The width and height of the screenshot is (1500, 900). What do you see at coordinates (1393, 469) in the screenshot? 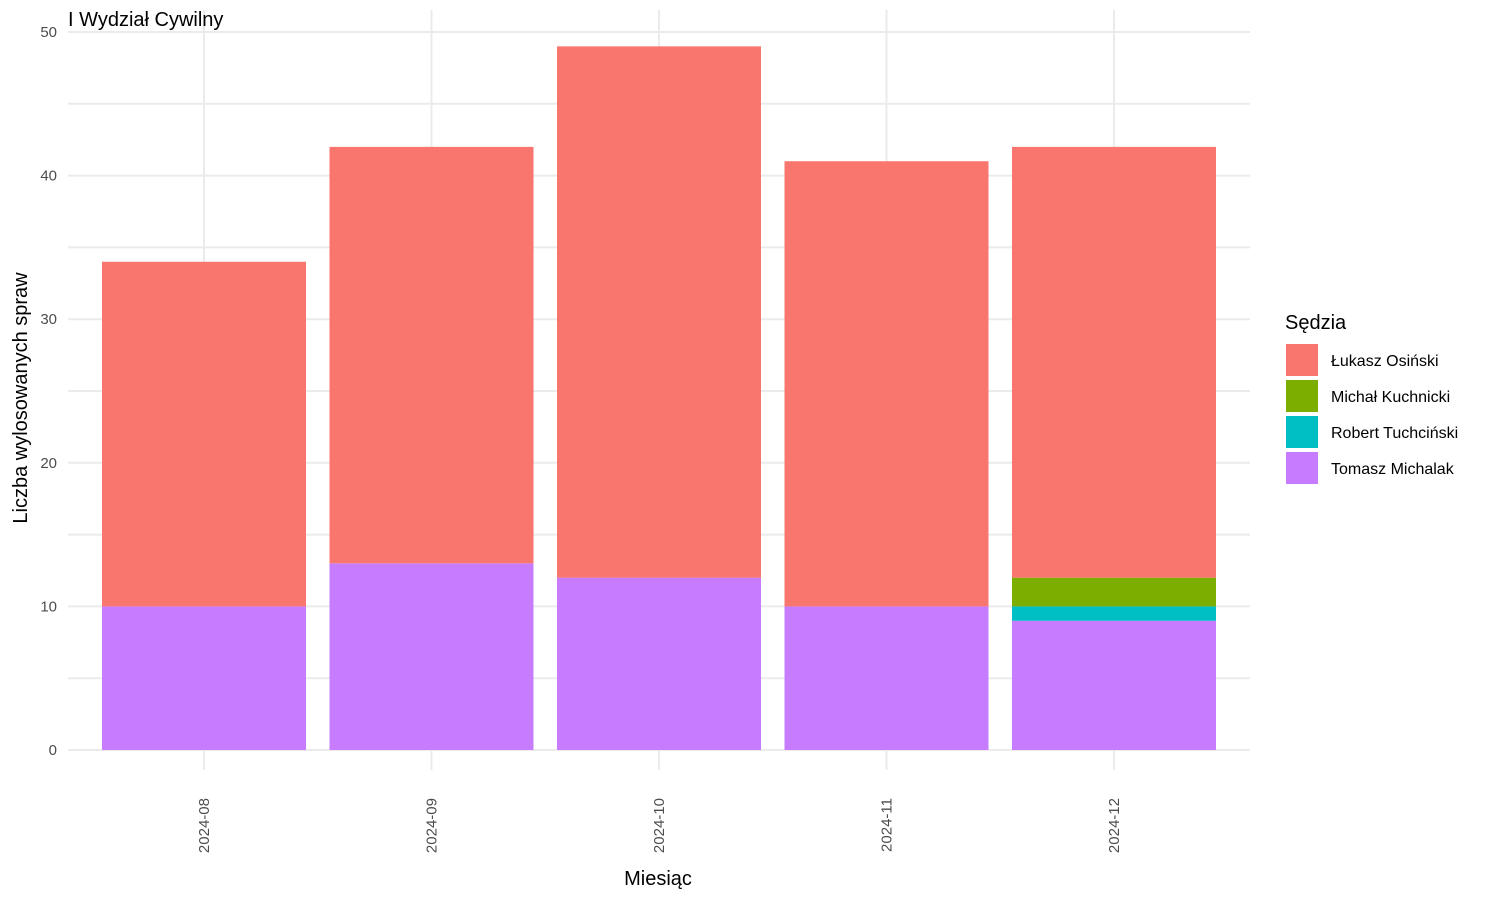
I see `legend-label: Tomasz Michalak` at bounding box center [1393, 469].